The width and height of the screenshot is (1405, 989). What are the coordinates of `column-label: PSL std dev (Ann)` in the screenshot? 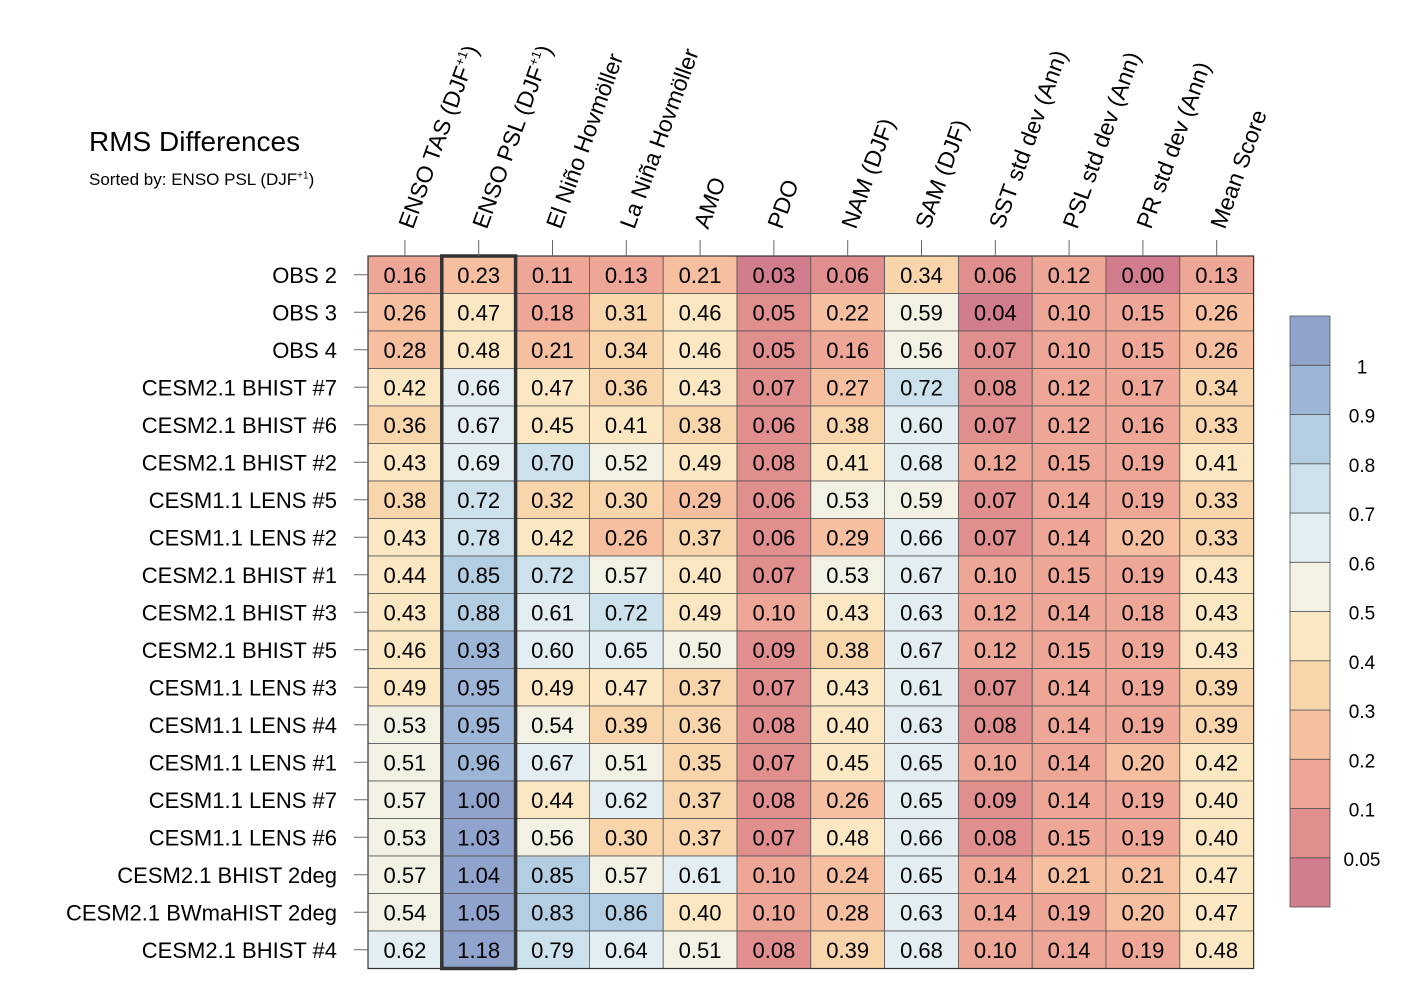 It's located at (1101, 139).